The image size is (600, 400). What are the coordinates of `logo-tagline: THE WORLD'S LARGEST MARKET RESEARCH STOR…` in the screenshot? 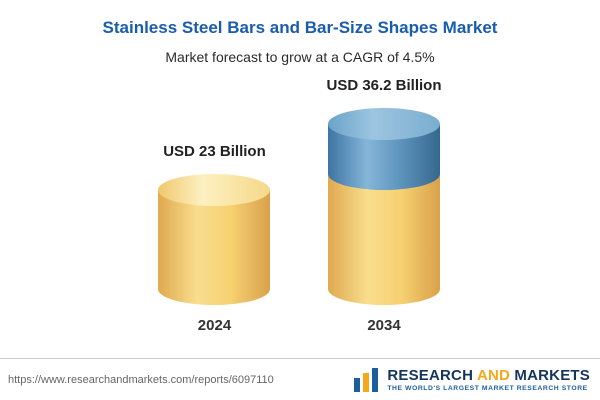 It's located at (487, 388).